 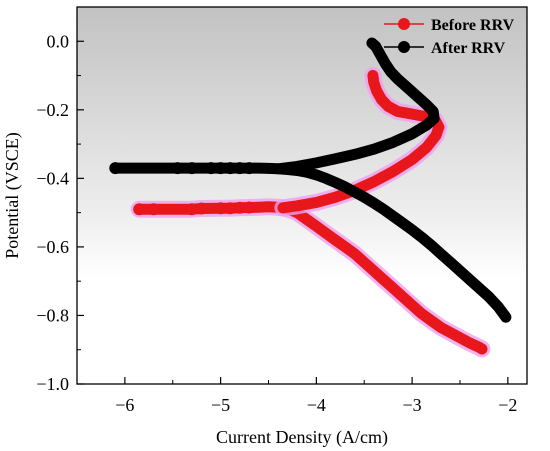 I want to click on legend-marker-before-rrv, so click(x=404, y=24).